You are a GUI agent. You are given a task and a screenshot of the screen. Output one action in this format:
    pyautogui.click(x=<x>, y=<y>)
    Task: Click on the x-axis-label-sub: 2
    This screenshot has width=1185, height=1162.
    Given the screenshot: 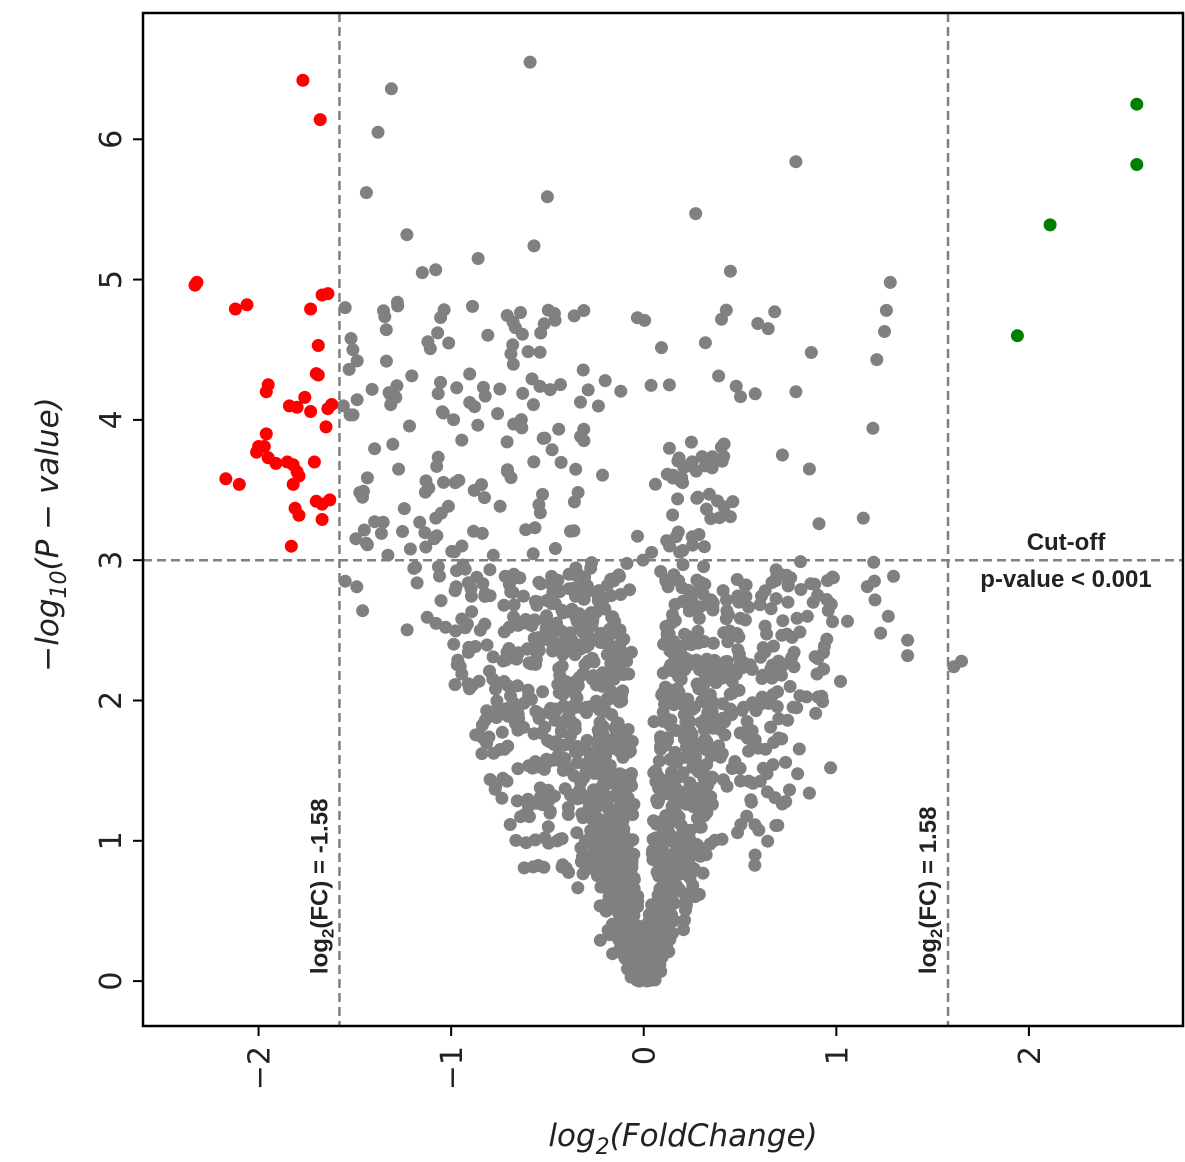 What is the action you would take?
    pyautogui.click(x=603, y=1147)
    